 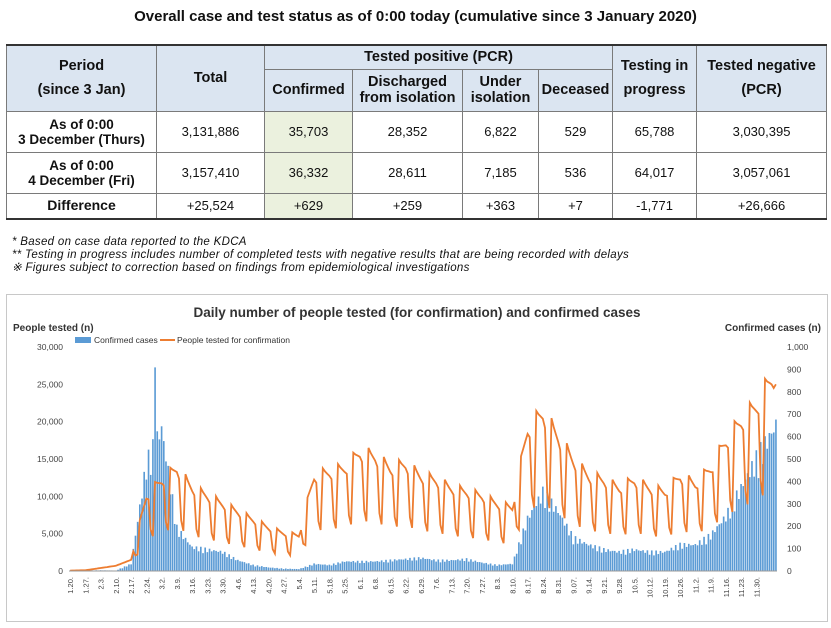 I want to click on x-tick-label: 4.13., so click(x=253, y=585).